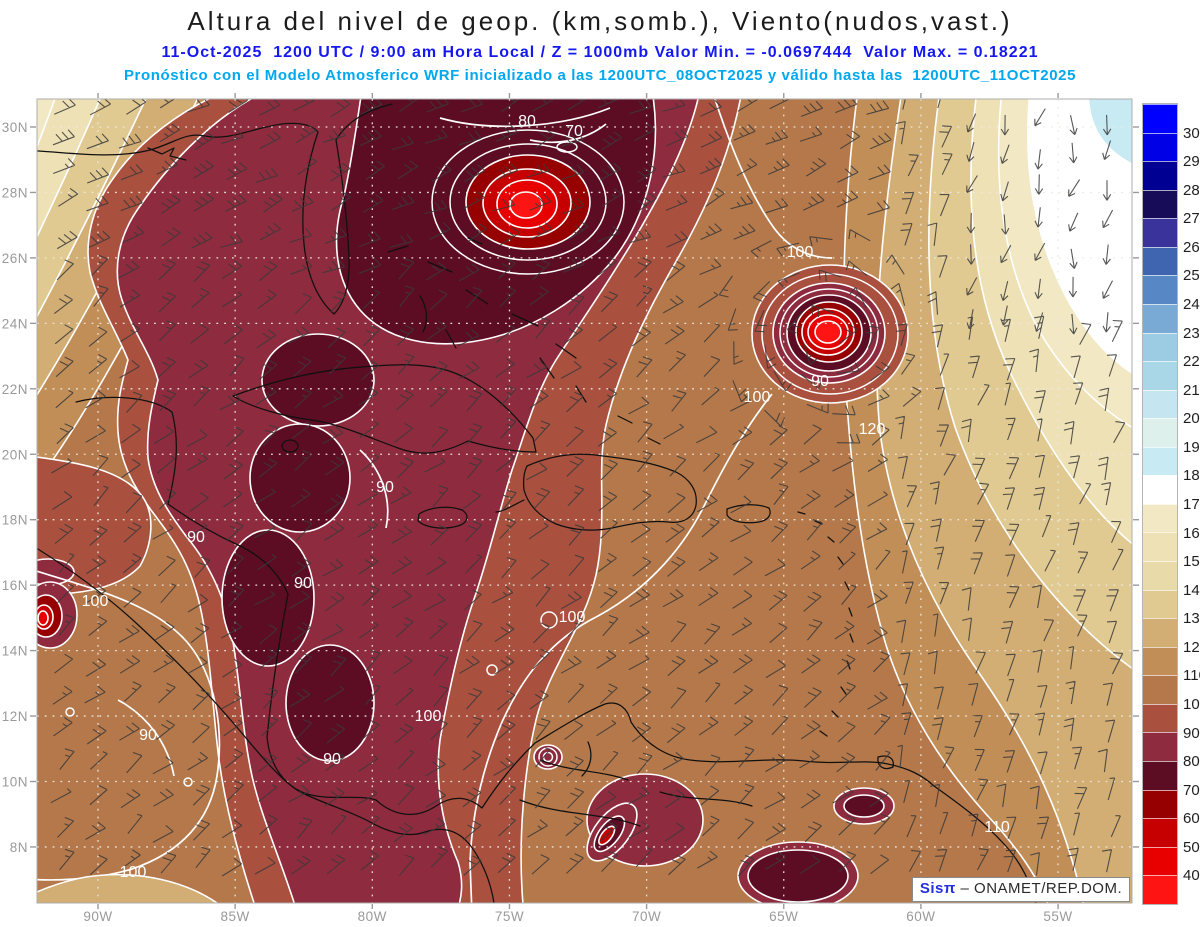  I want to click on lon-label: 60W, so click(920, 916).